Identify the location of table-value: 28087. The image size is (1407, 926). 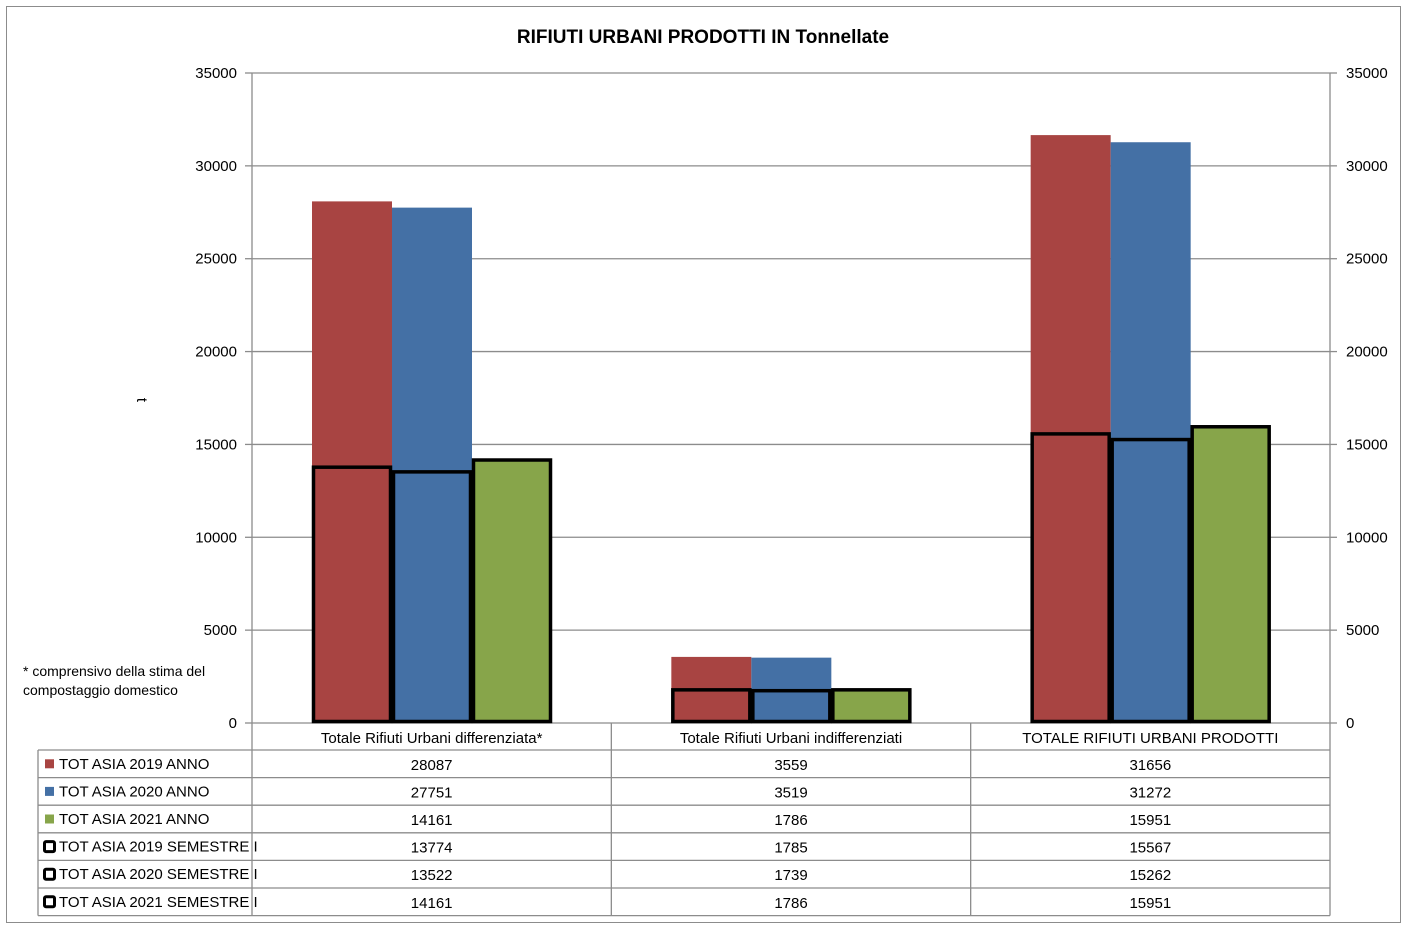
(432, 765).